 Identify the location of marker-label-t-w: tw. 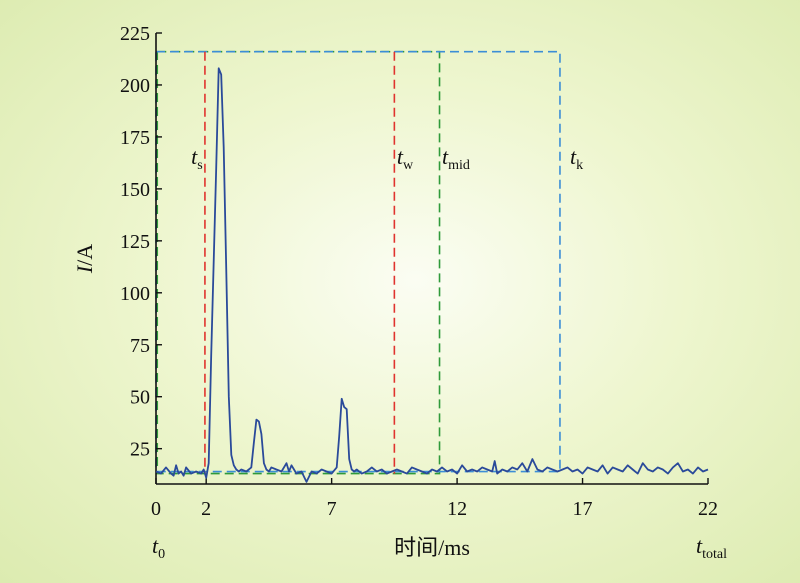
(405, 158).